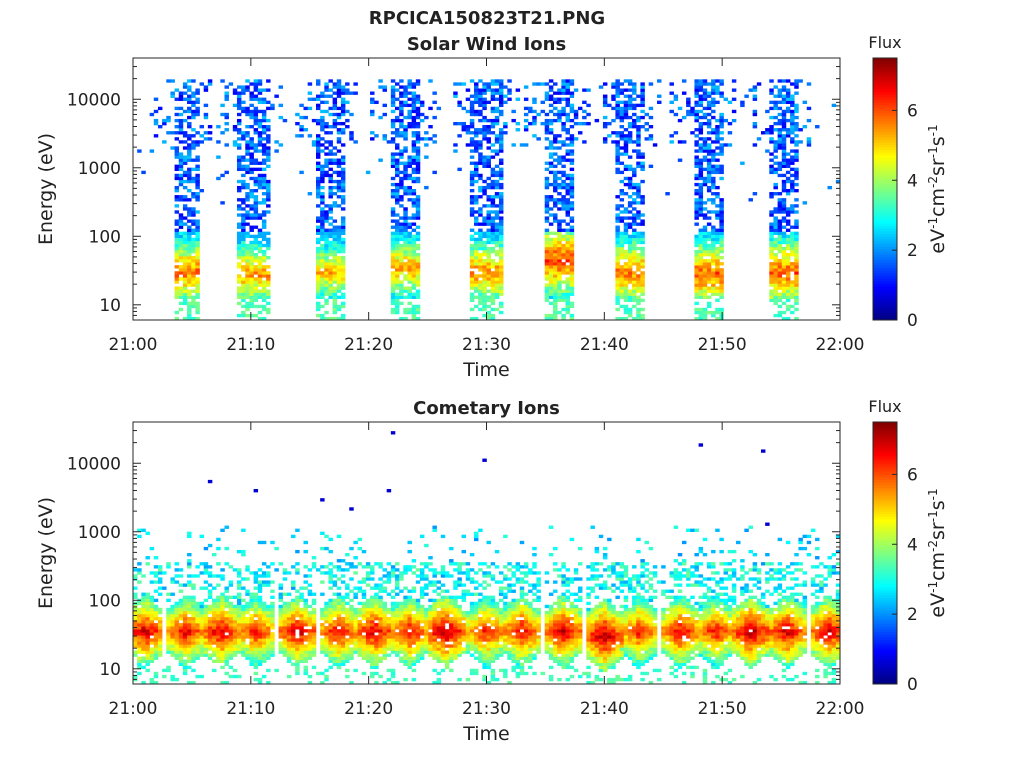 The width and height of the screenshot is (1024, 772). Describe the element at coordinates (486, 44) in the screenshot. I see `panel-title: Solar Wind Ions` at that location.